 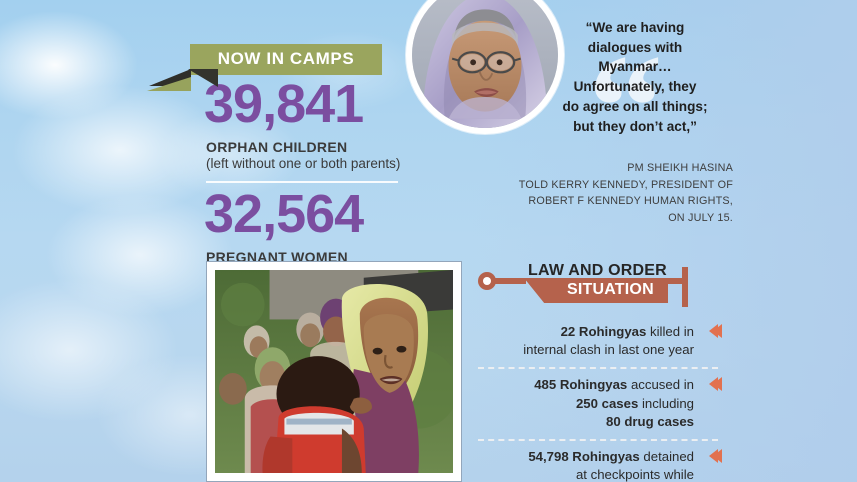 What do you see at coordinates (635, 126) in the screenshot?
I see `quote-line: but they don’t act,”` at bounding box center [635, 126].